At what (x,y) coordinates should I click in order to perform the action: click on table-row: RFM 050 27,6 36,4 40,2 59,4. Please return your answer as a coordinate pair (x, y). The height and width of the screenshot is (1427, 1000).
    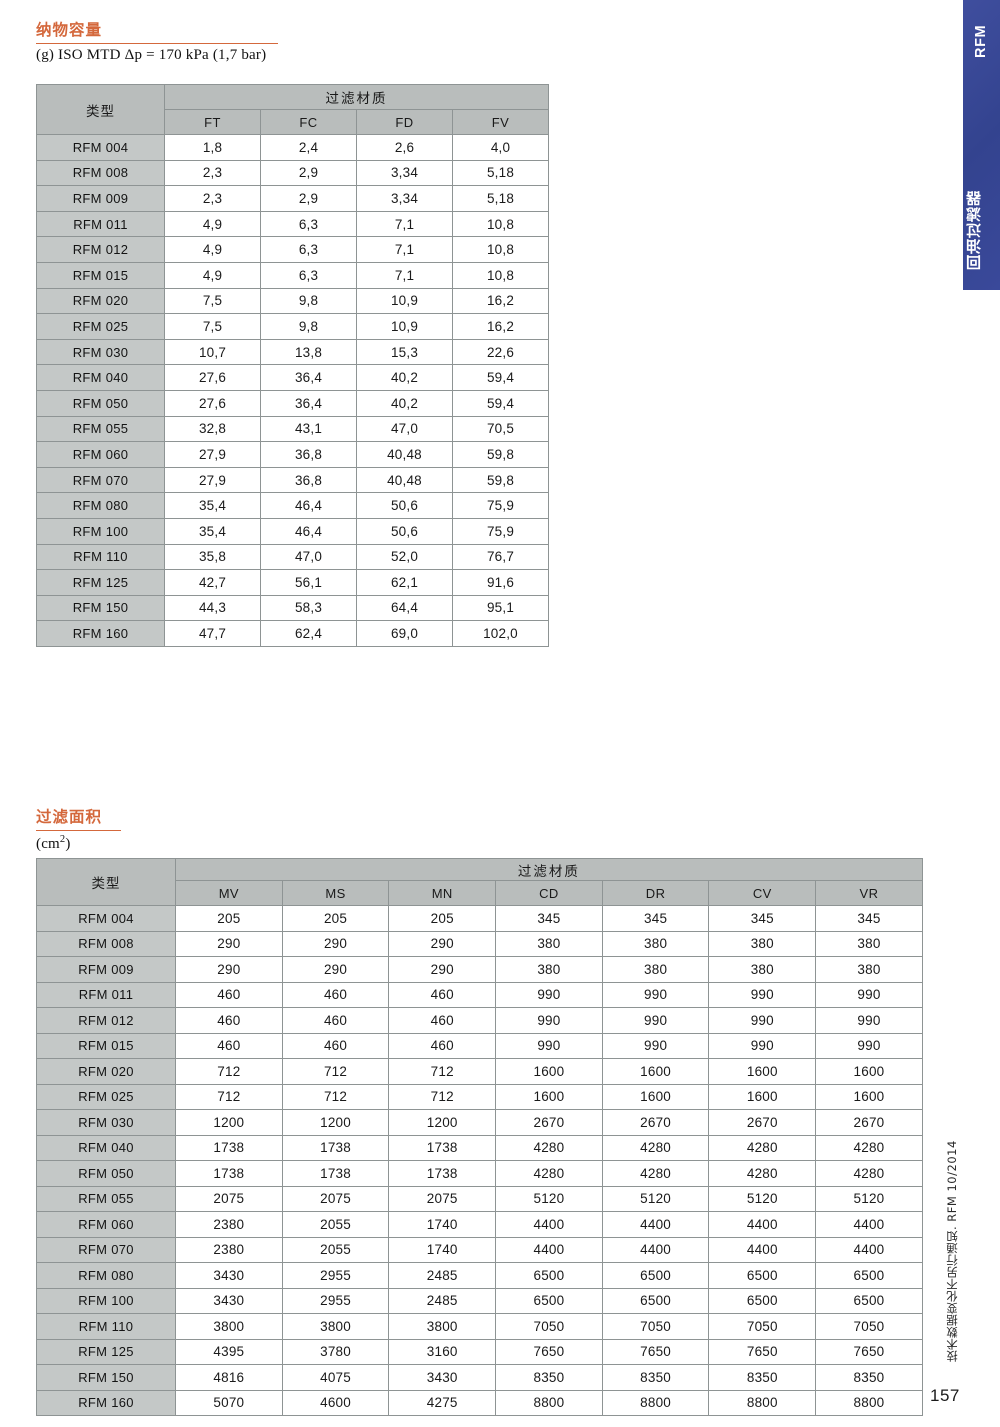
    Looking at the image, I should click on (292, 403).